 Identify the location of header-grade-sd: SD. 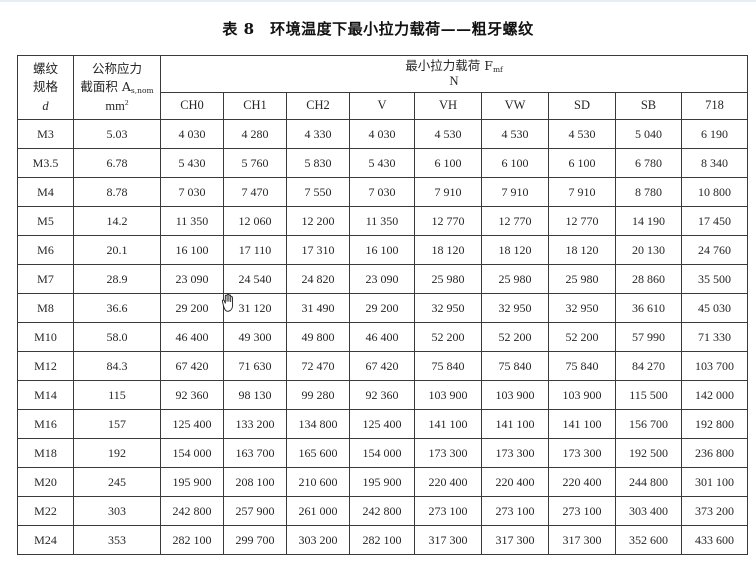
(582, 106).